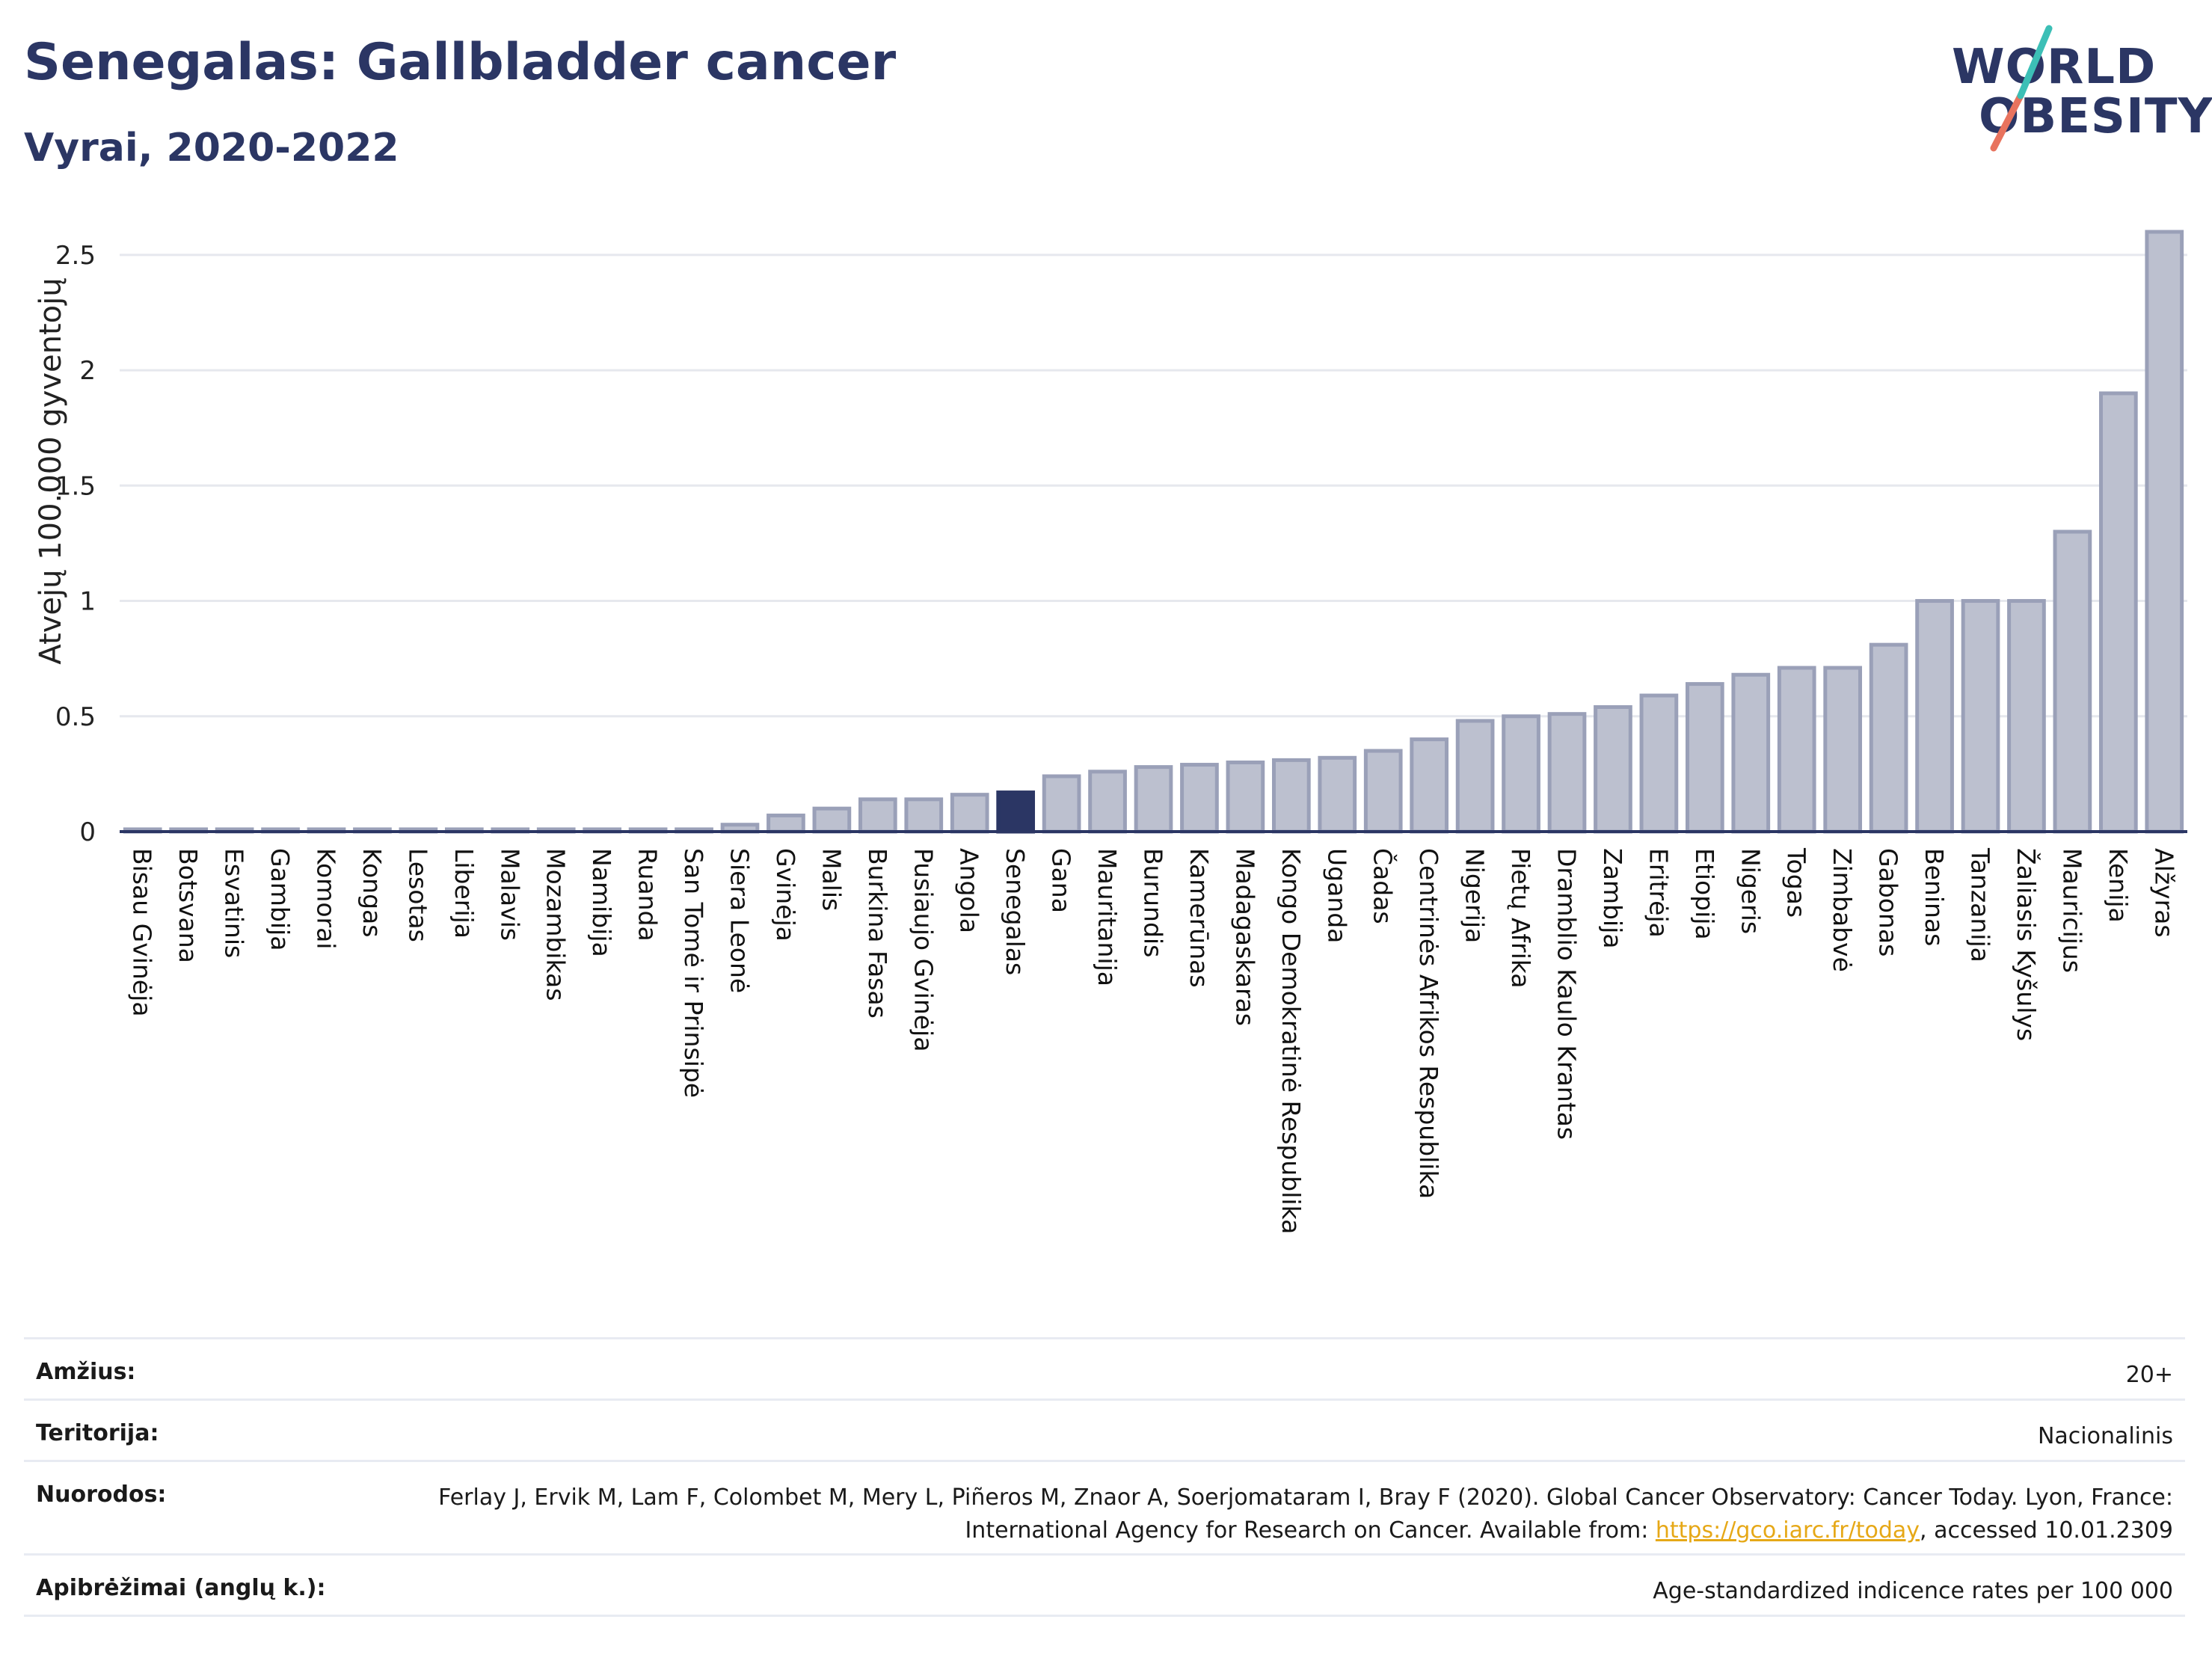 The height and width of the screenshot is (1655, 2212). What do you see at coordinates (740, 920) in the screenshot?
I see `x-tick-label: Siera Leonė` at bounding box center [740, 920].